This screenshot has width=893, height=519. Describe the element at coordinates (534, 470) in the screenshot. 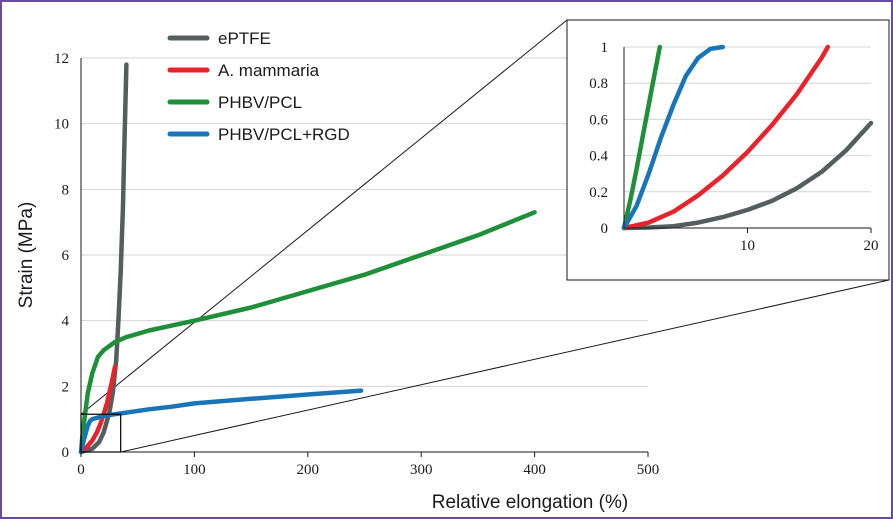

I see `main-x-tick-label-4: 400` at that location.